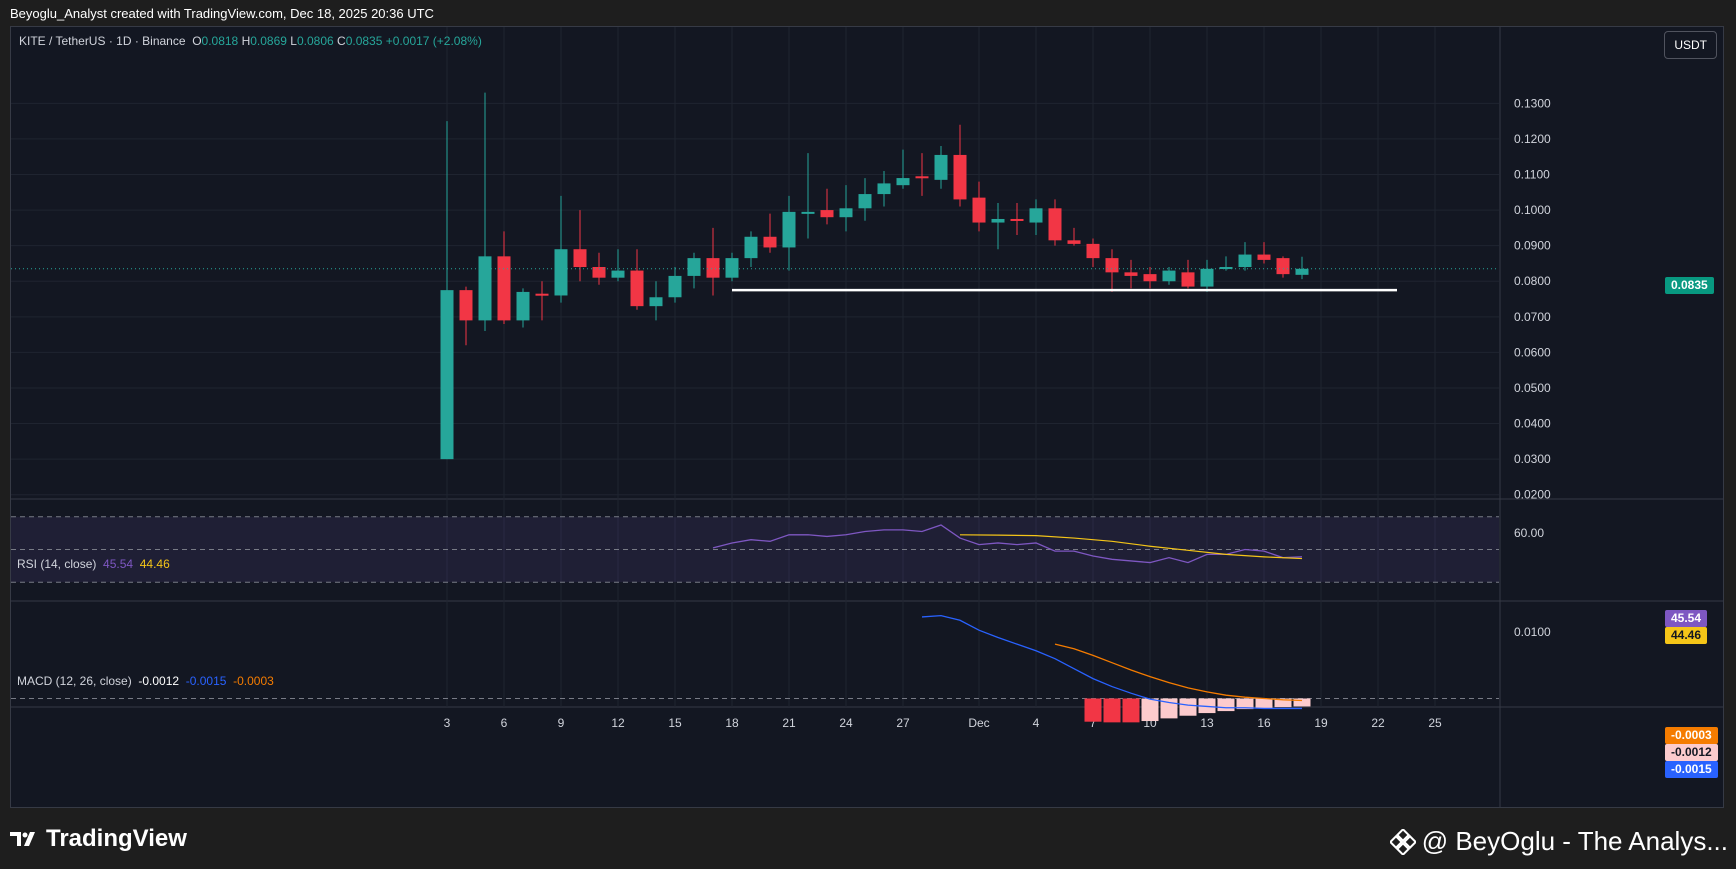 The width and height of the screenshot is (1736, 869). What do you see at coordinates (159, 681) in the screenshot?
I see `macd-hist-value: -0.0012` at bounding box center [159, 681].